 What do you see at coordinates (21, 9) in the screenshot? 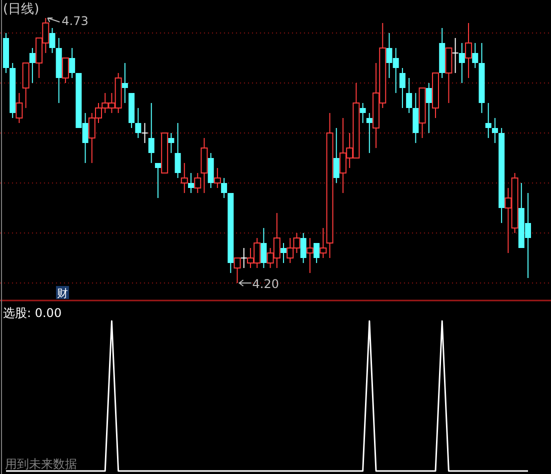
I see `chart-title: (日线)` at bounding box center [21, 9].